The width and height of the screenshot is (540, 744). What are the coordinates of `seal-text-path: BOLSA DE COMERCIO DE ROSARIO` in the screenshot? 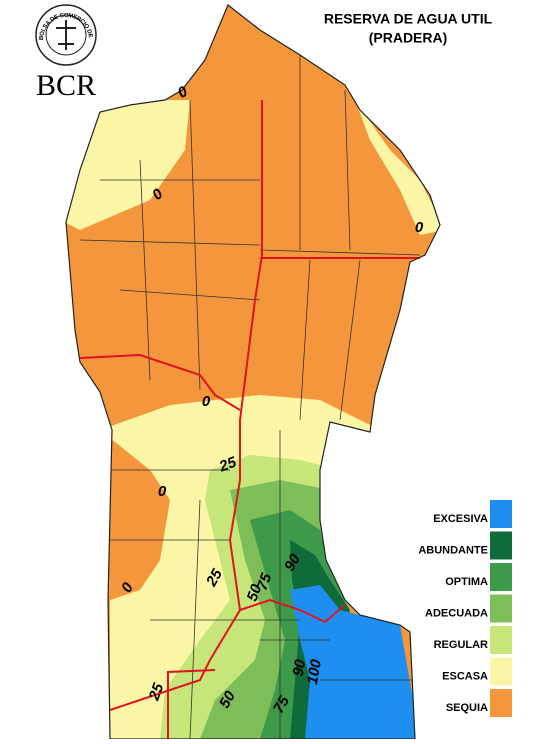 It's located at (46, 20).